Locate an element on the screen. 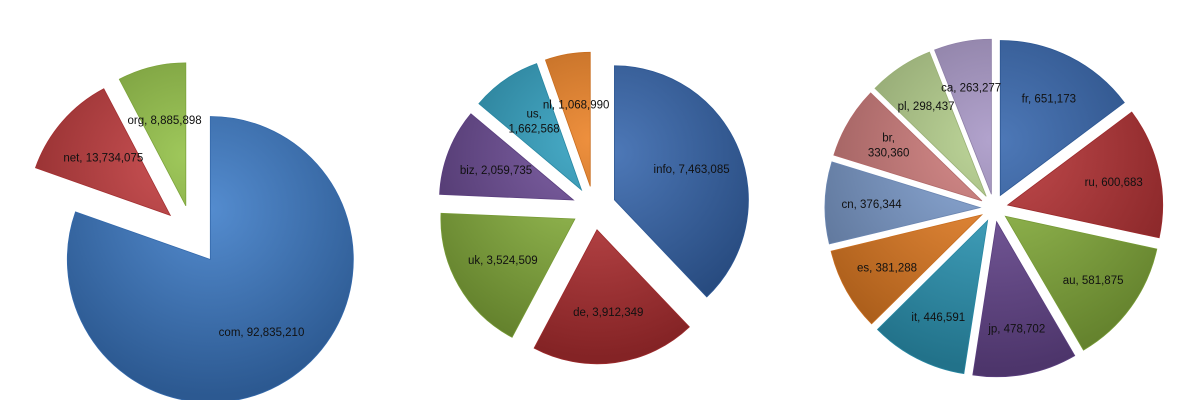 This screenshot has width=1200, height=400. slice-label-it: it, 446,591 is located at coordinates (938, 318).